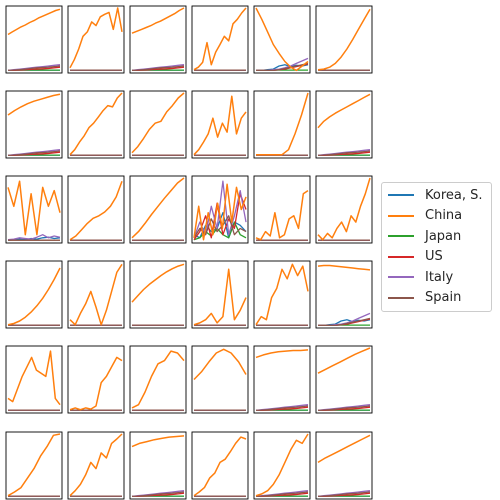  What do you see at coordinates (401, 256) in the screenshot?
I see `legend-swatch-us` at bounding box center [401, 256].